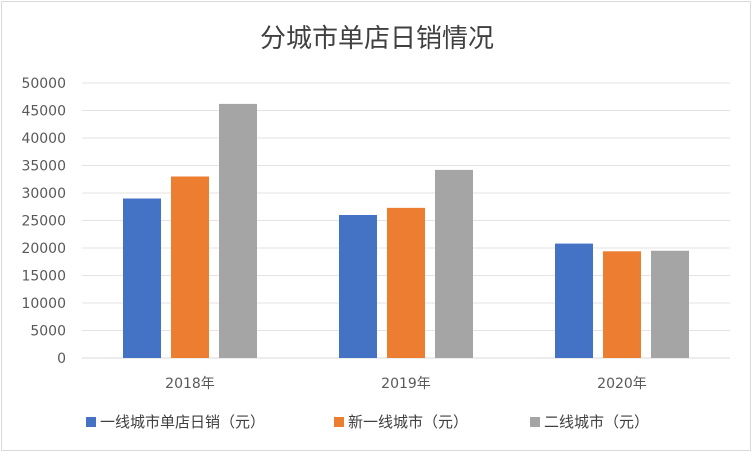 The width and height of the screenshot is (754, 454). Describe the element at coordinates (43, 304) in the screenshot. I see `y-tick-label: 10000` at that location.